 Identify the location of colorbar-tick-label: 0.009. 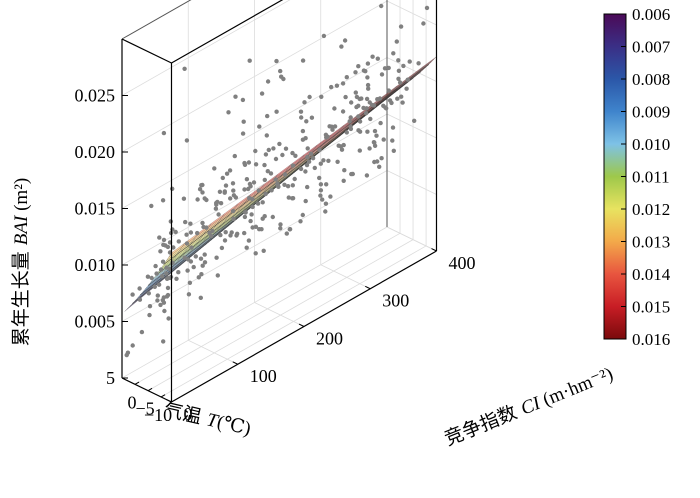
(651, 112).